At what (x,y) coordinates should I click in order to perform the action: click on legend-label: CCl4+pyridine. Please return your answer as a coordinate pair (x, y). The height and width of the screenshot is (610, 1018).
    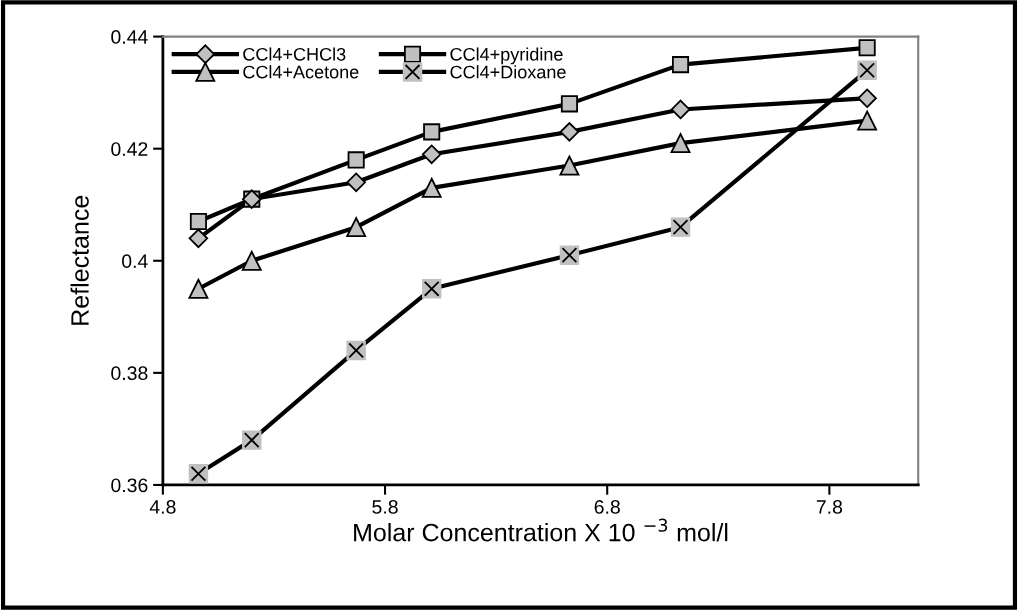
    Looking at the image, I should click on (506, 56).